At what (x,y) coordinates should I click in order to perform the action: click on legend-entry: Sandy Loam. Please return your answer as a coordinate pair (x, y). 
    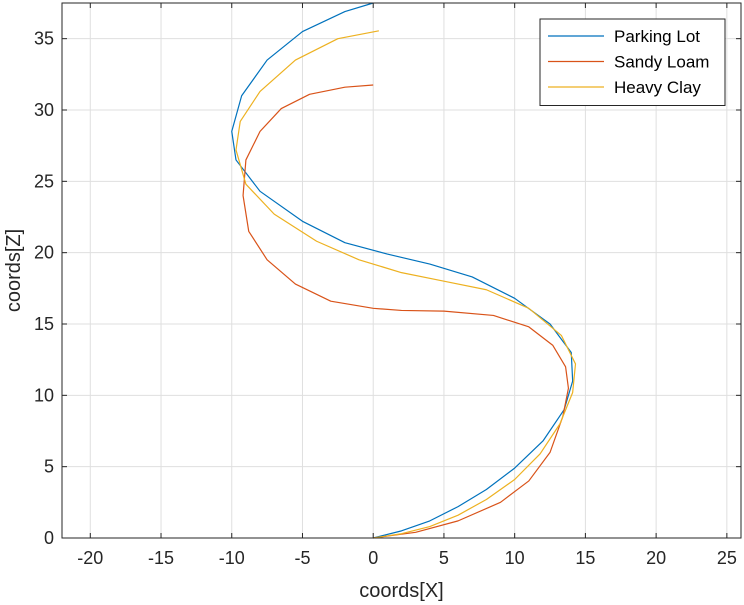
    Looking at the image, I should click on (661, 62).